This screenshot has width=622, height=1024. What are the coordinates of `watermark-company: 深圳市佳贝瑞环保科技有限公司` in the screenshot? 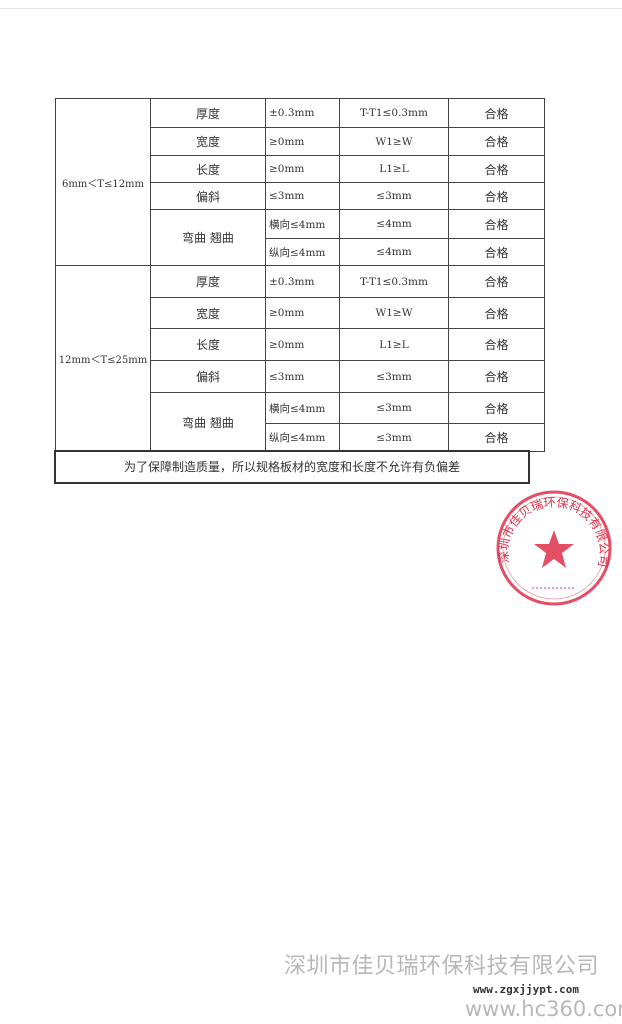 It's located at (442, 966).